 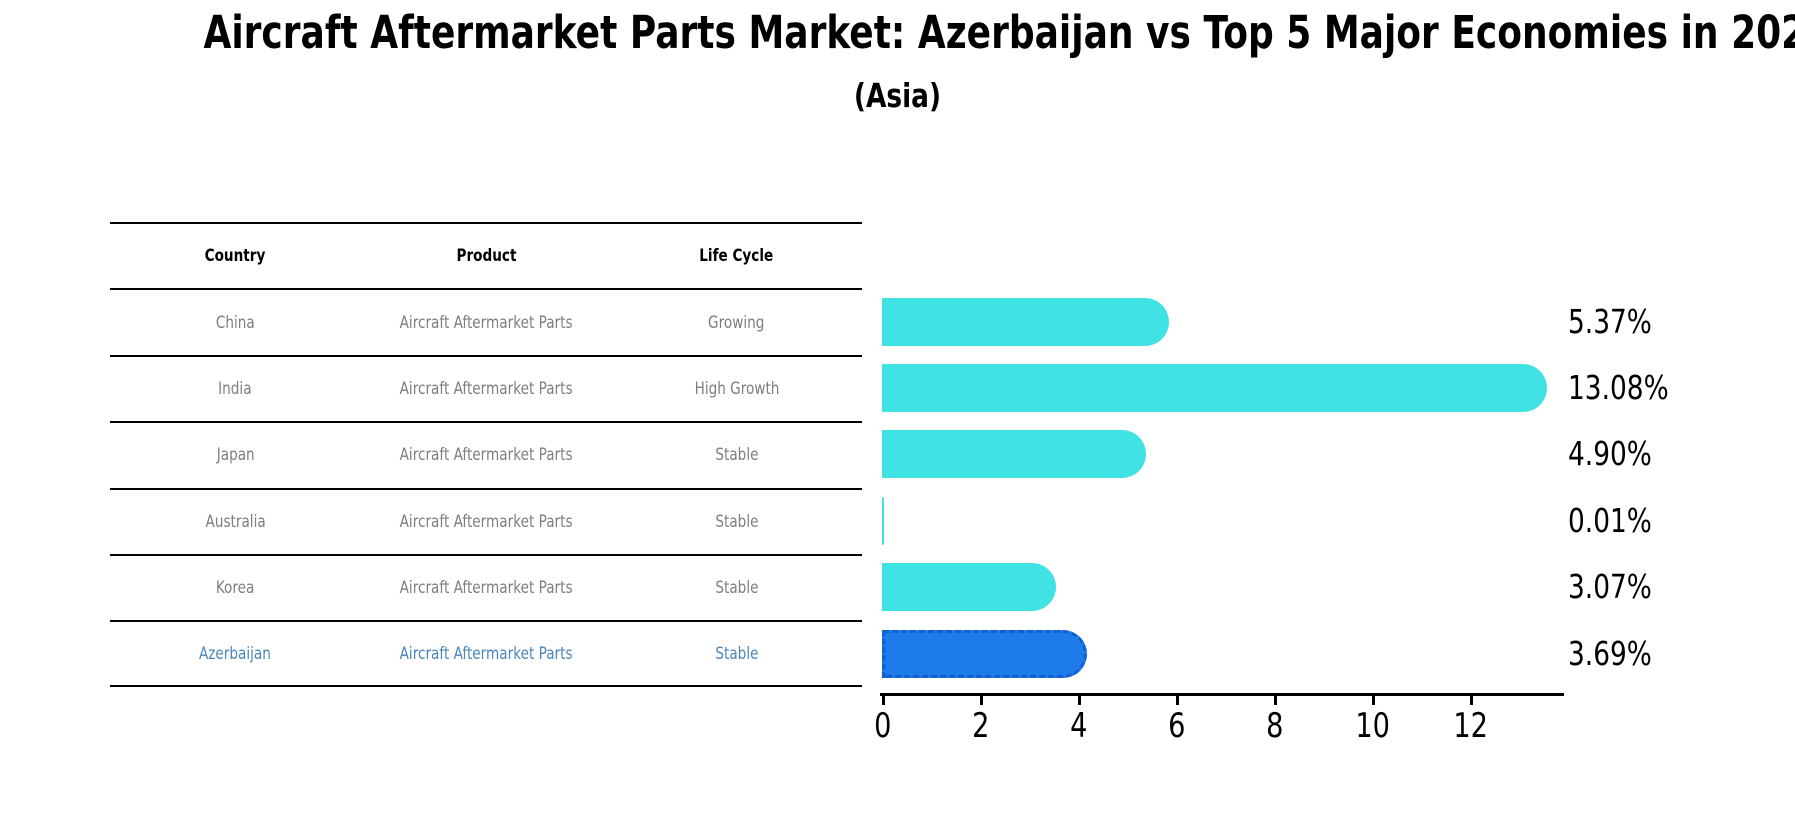 I want to click on x-tick-label: 2, so click(x=981, y=726).